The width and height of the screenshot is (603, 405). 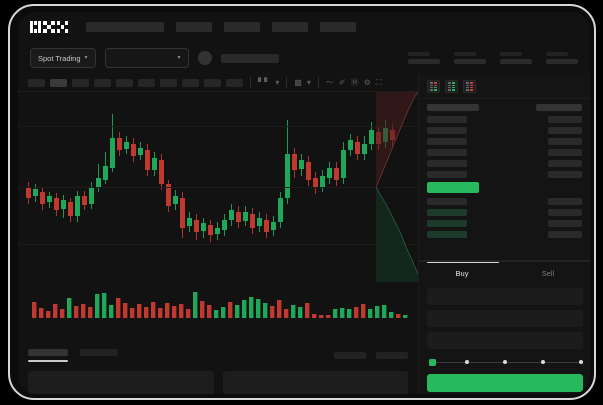 I want to click on bottom-panel-left, so click(x=121, y=382).